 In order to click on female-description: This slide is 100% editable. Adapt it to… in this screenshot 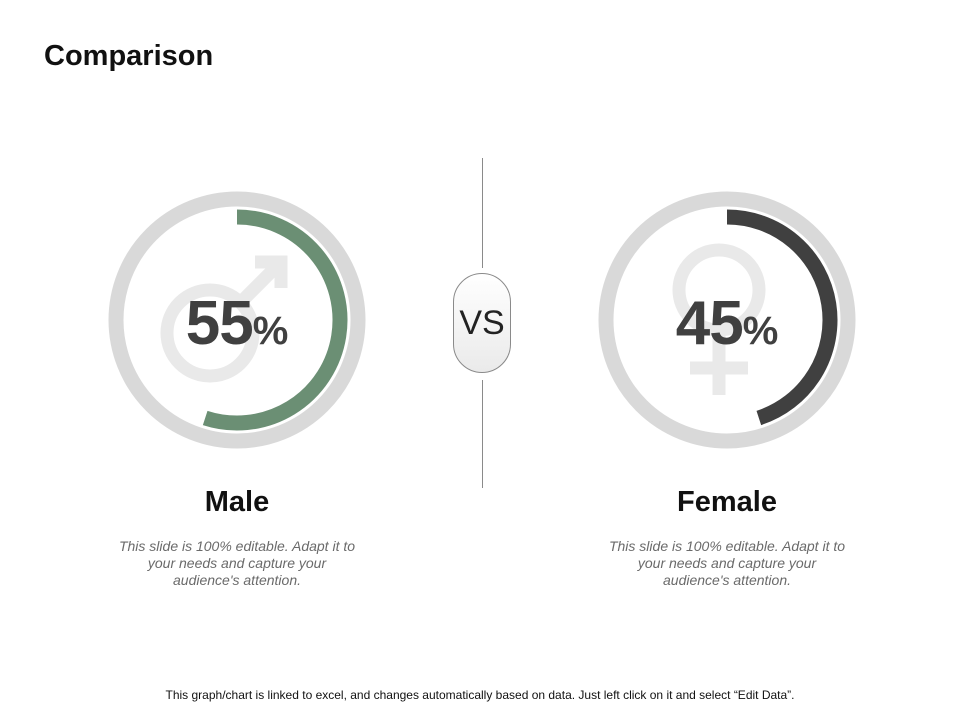, I will do `click(727, 563)`.